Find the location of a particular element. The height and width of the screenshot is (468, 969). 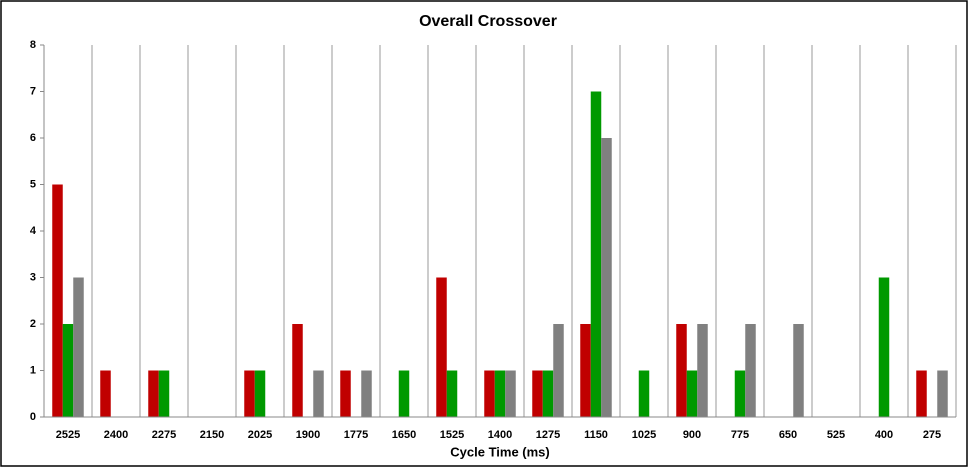

x-tick-label: 1775 is located at coordinates (356, 435).